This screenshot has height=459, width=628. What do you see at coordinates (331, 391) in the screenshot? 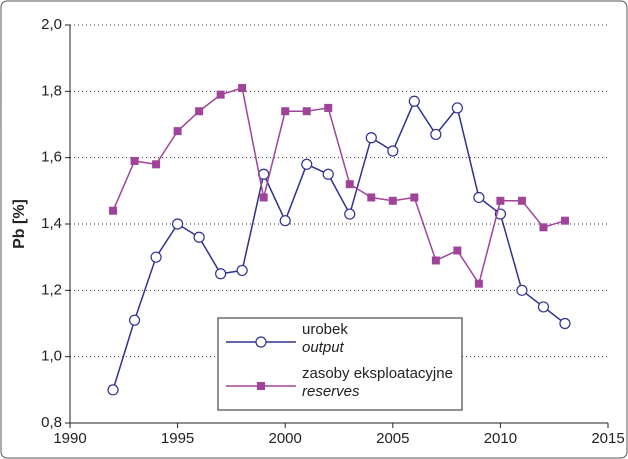
I see `legend-label-en: reserves` at bounding box center [331, 391].